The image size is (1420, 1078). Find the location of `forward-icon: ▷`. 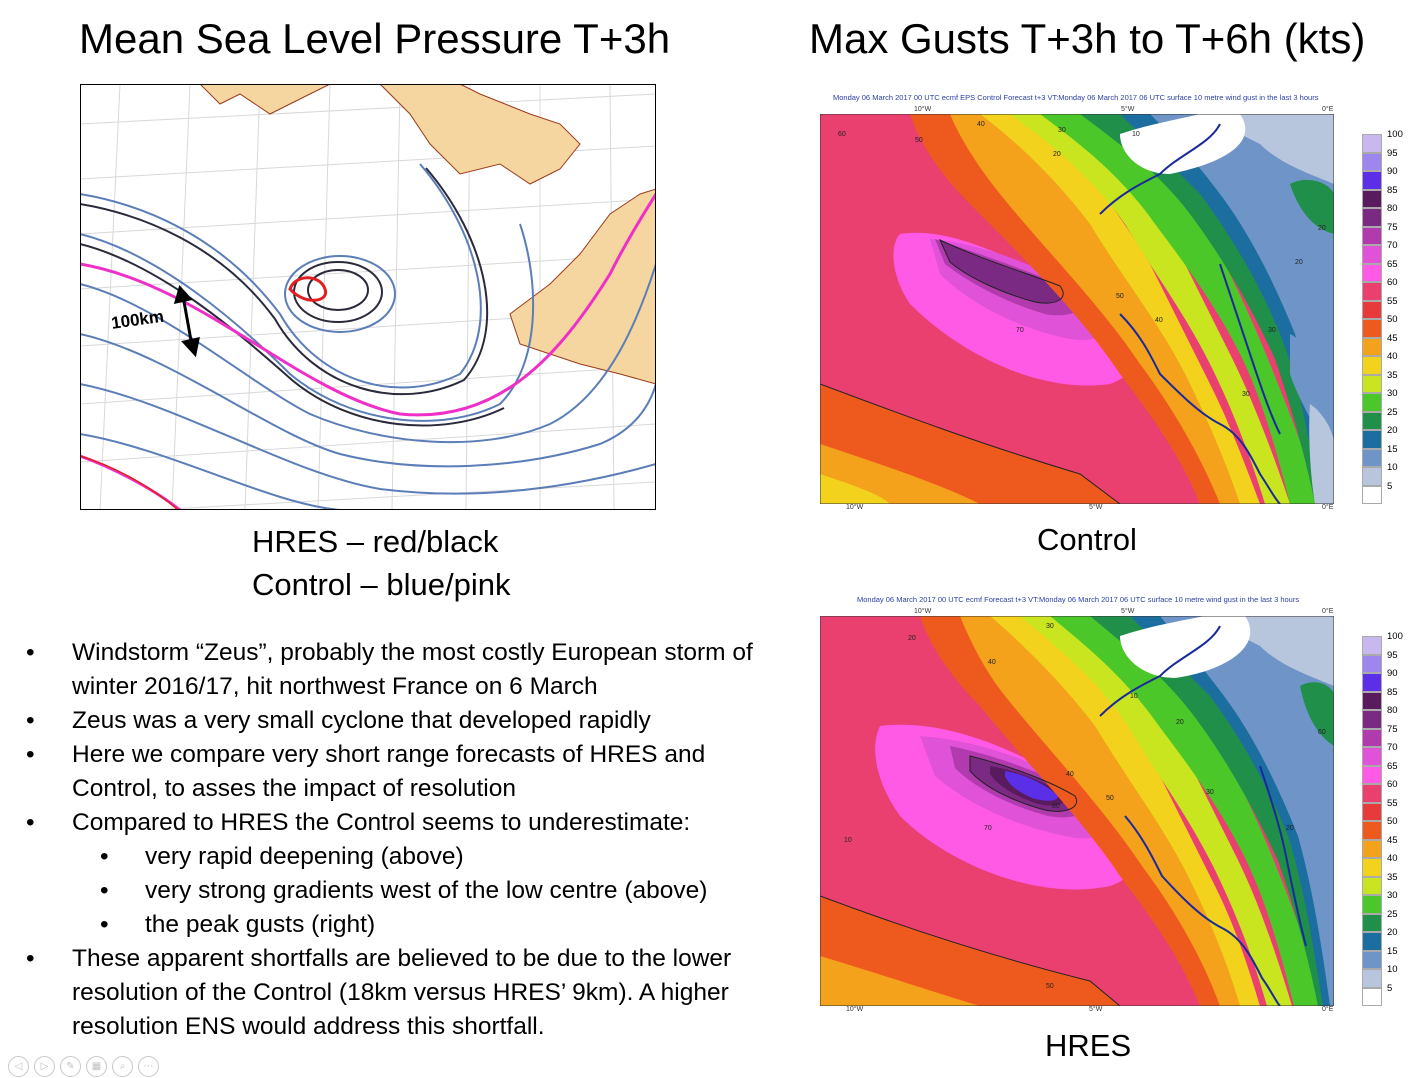

forward-icon: ▷ is located at coordinates (44, 1066).